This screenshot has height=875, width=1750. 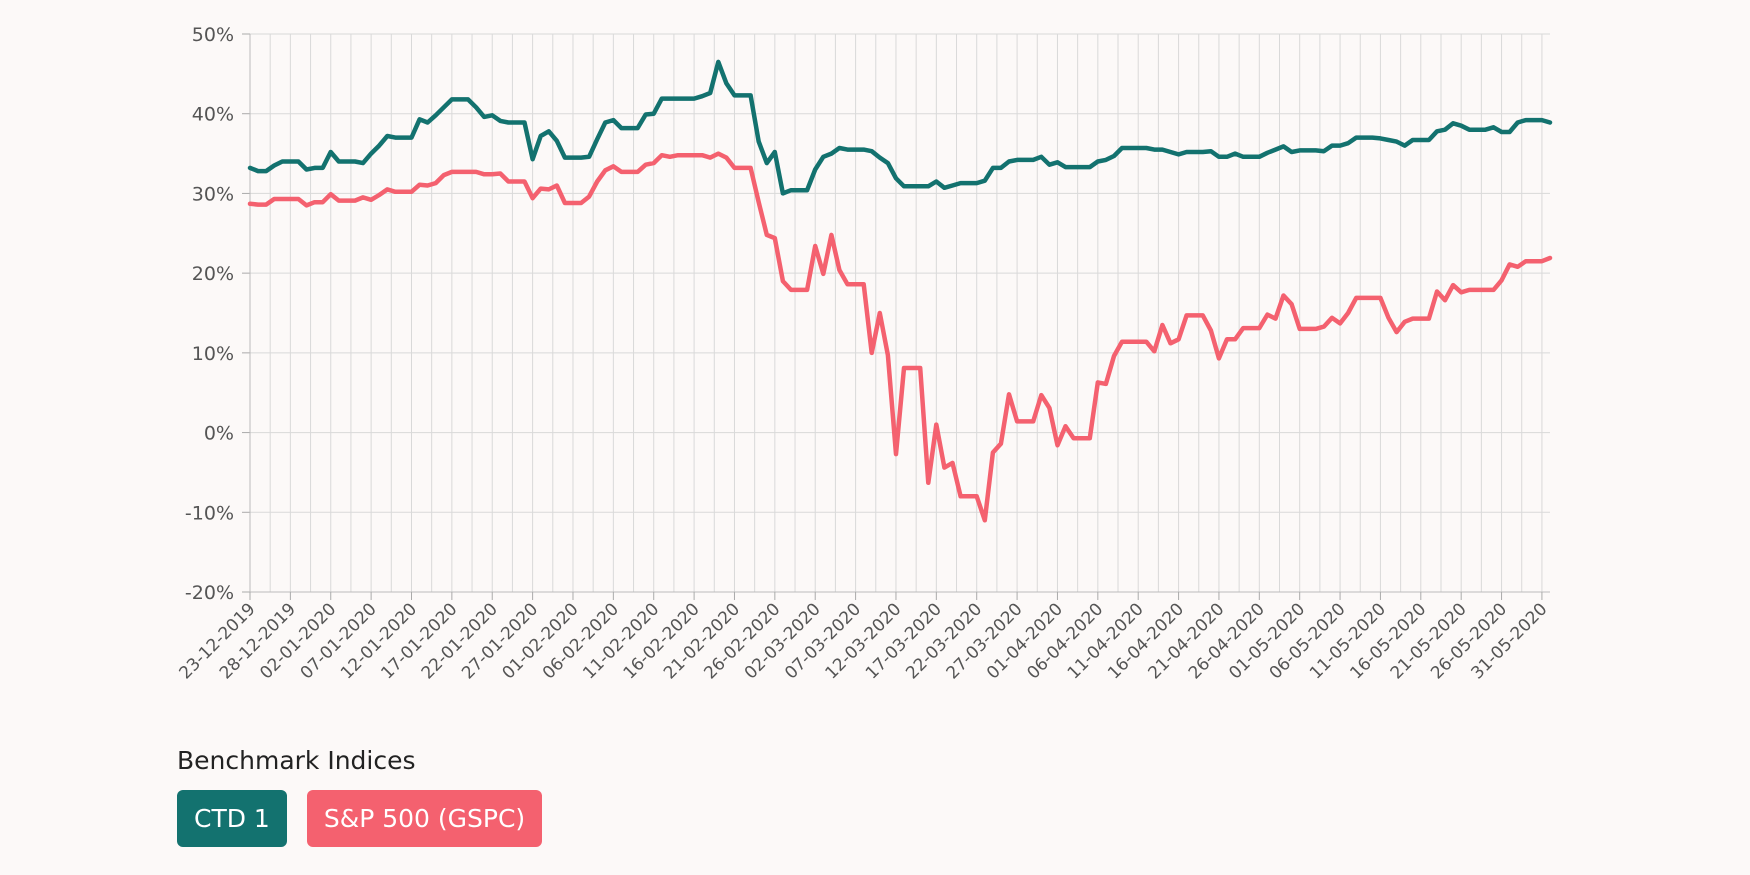 What do you see at coordinates (900, 127) in the screenshot?
I see `series-line-ctd1` at bounding box center [900, 127].